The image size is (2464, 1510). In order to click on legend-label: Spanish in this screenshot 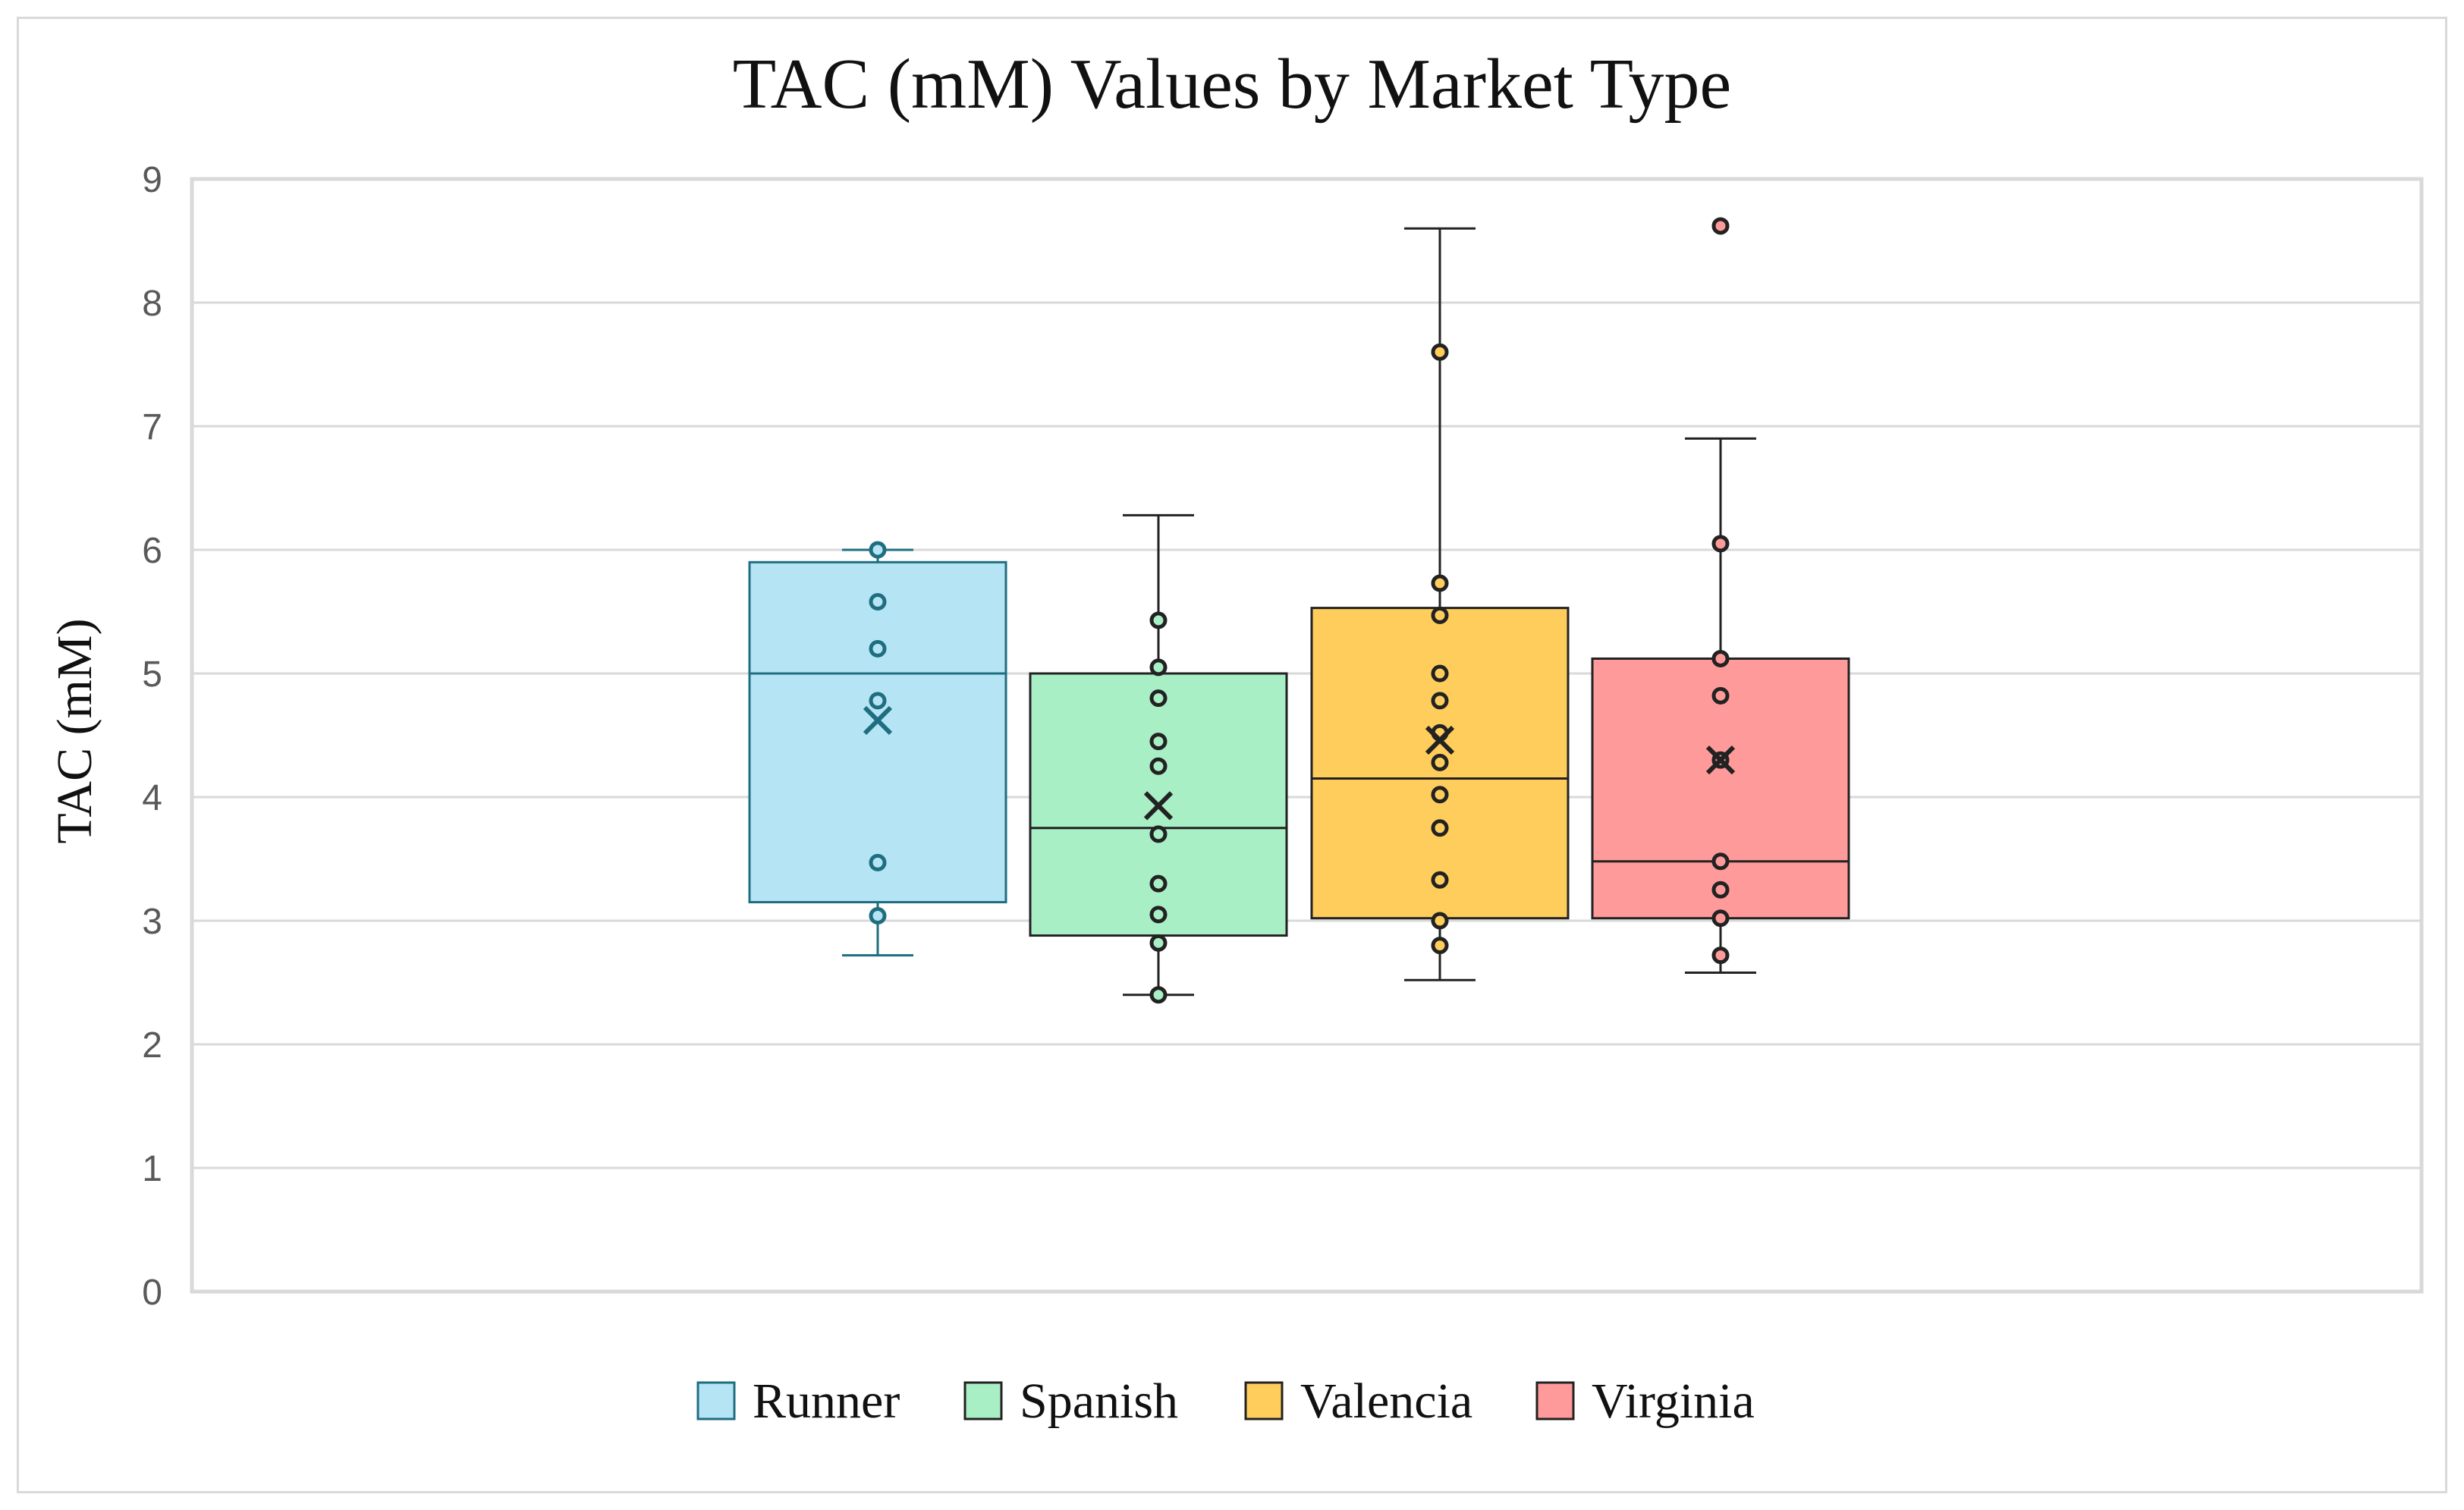, I will do `click(1099, 1401)`.